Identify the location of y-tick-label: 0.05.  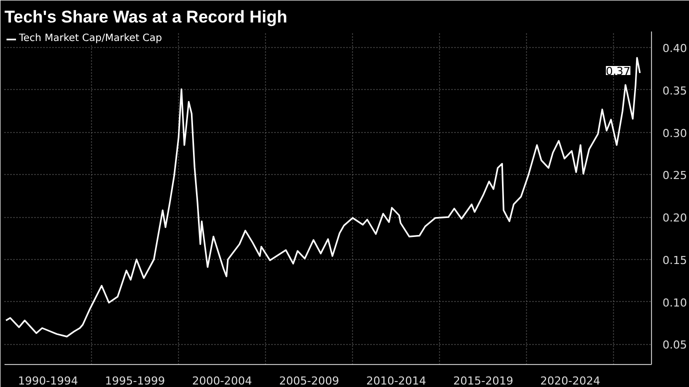
(674, 345).